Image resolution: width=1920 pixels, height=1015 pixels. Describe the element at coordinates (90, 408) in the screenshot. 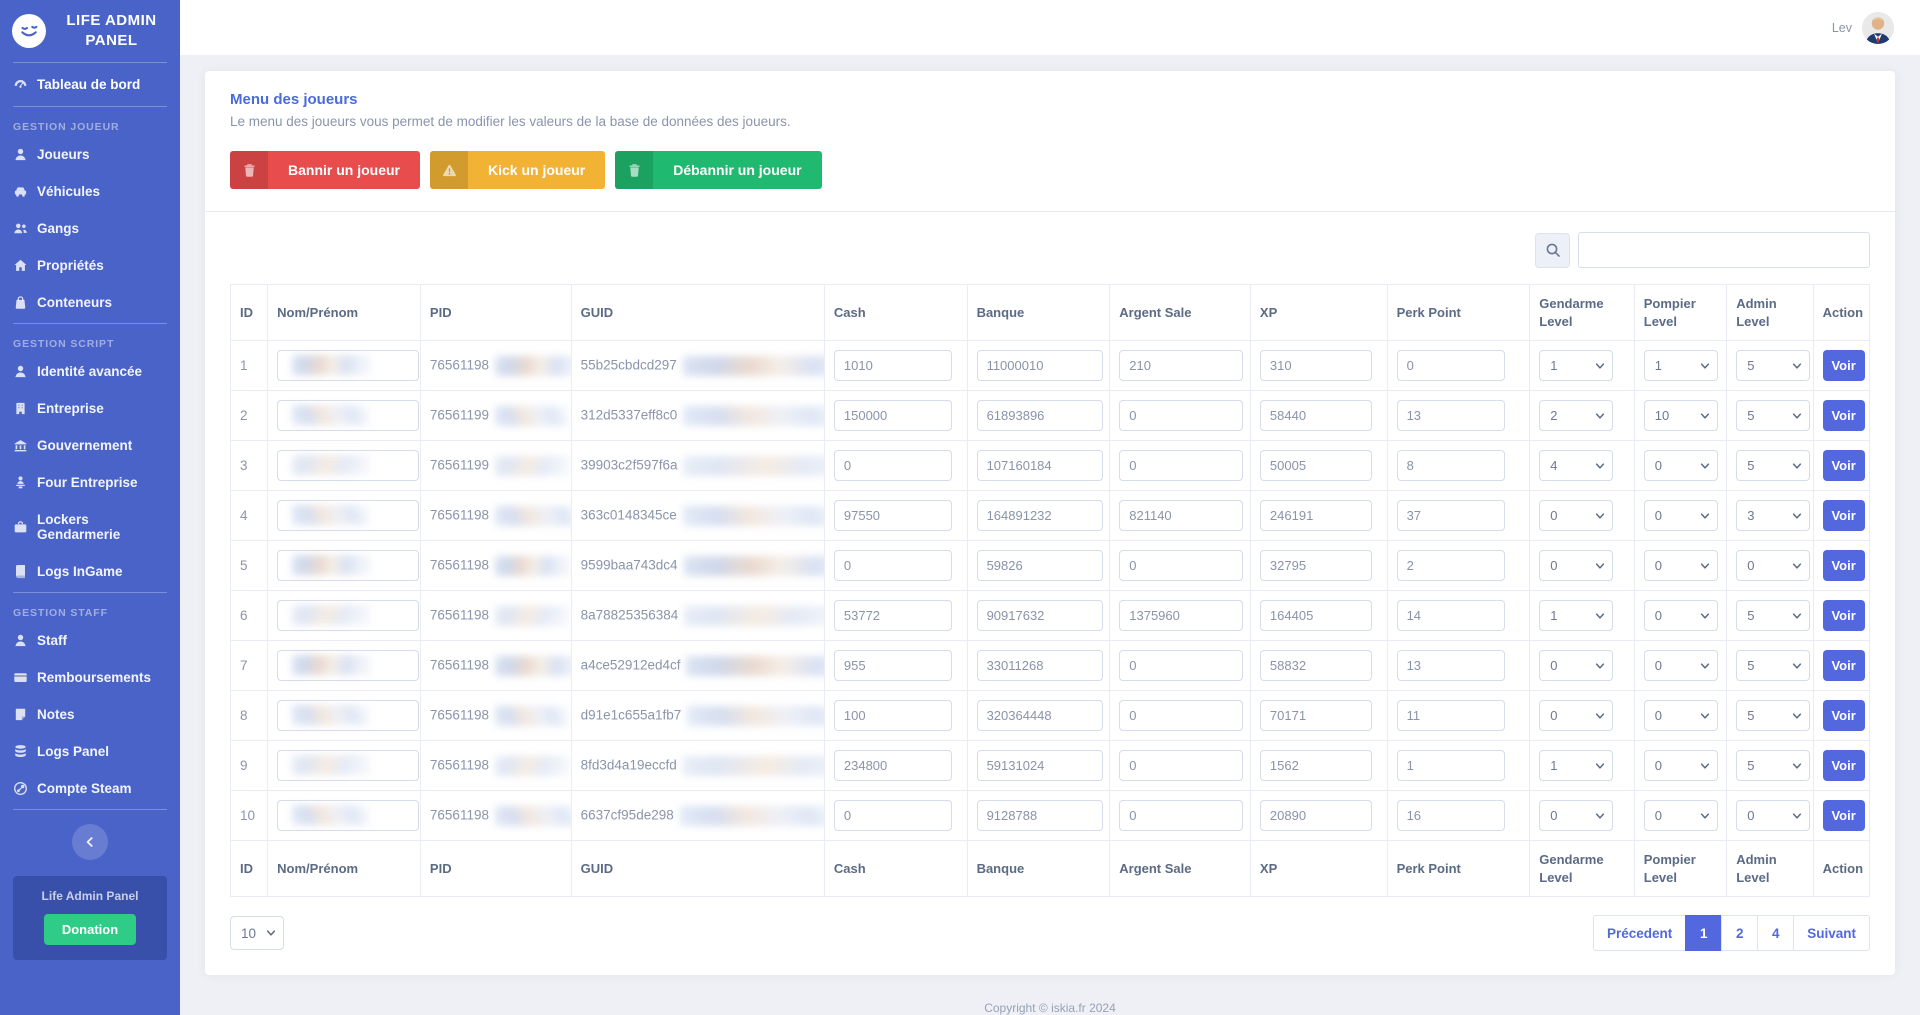

I see `sidebar-item-entreprise: Entreprise` at that location.